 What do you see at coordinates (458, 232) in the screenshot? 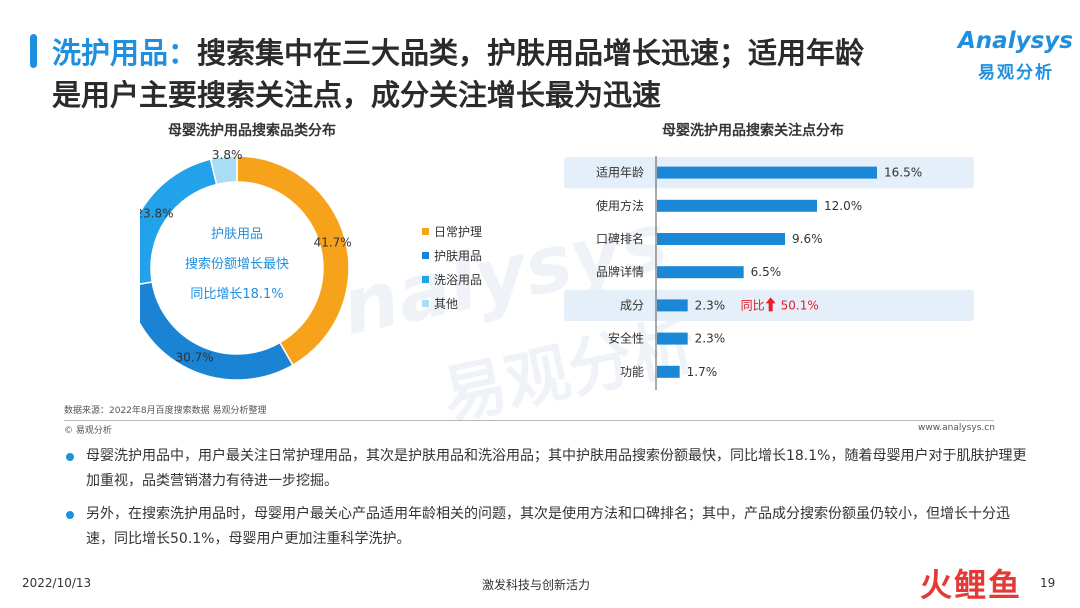
I see `legend-label: 日常护理` at bounding box center [458, 232].